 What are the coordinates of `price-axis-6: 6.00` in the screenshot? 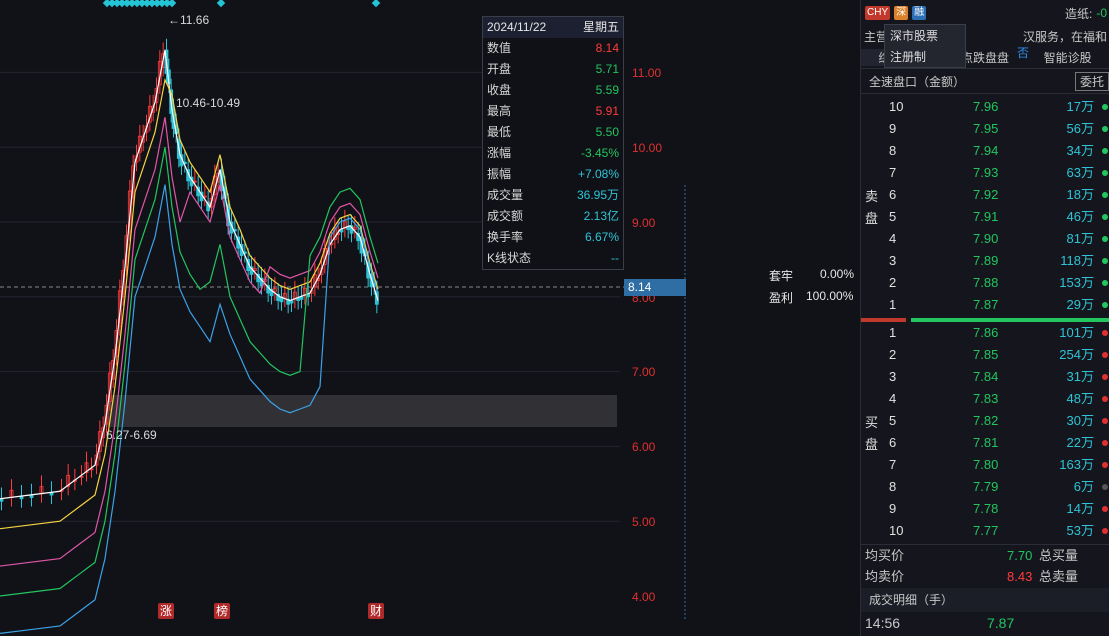 It's located at (644, 447).